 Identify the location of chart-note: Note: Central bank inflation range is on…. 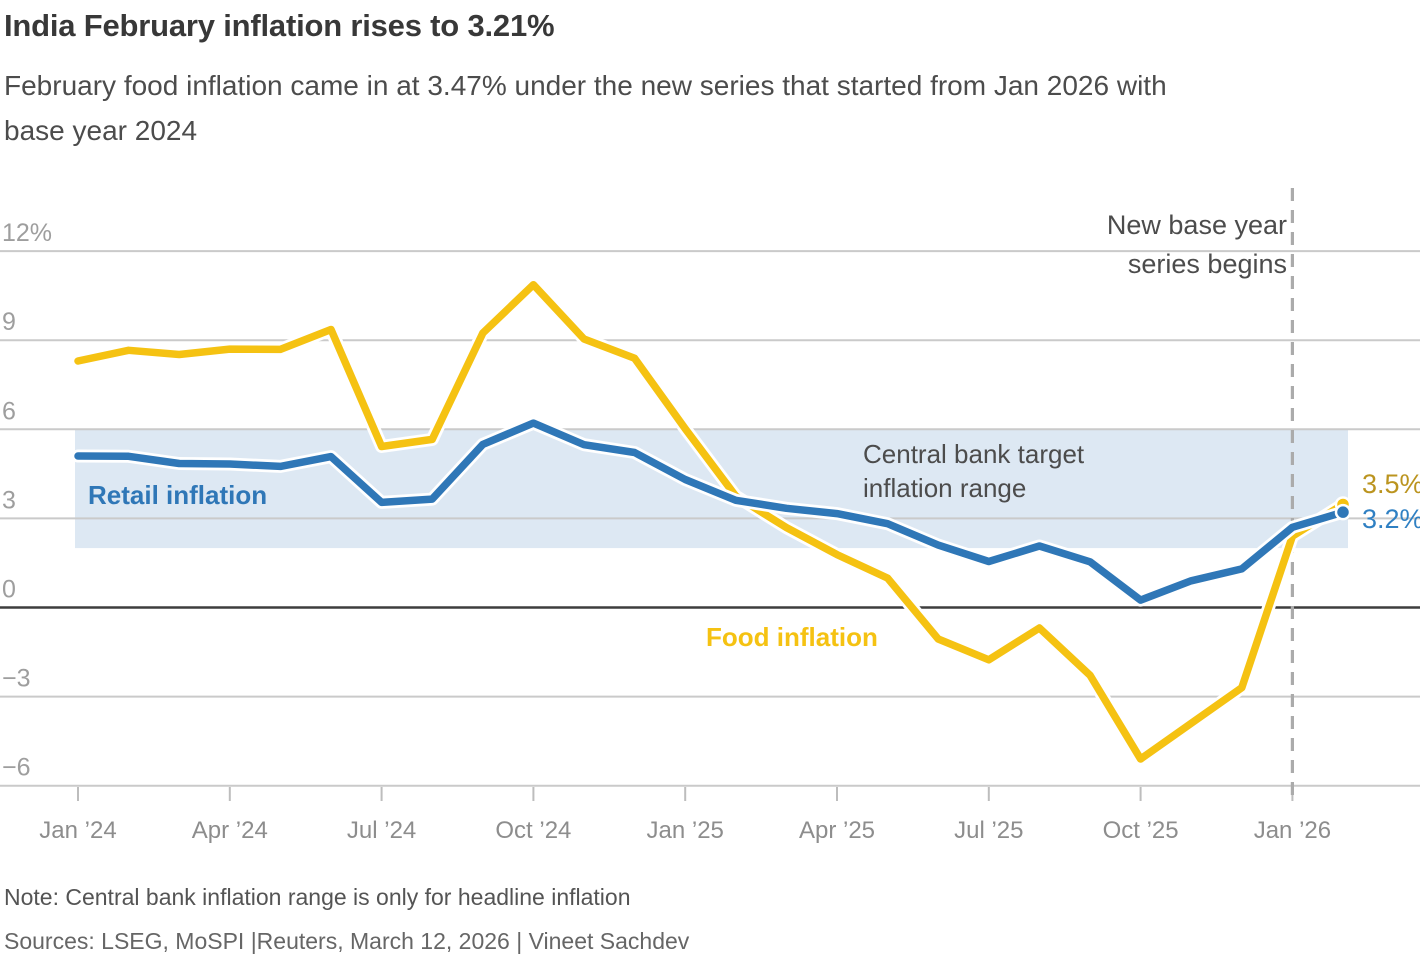
(317, 897).